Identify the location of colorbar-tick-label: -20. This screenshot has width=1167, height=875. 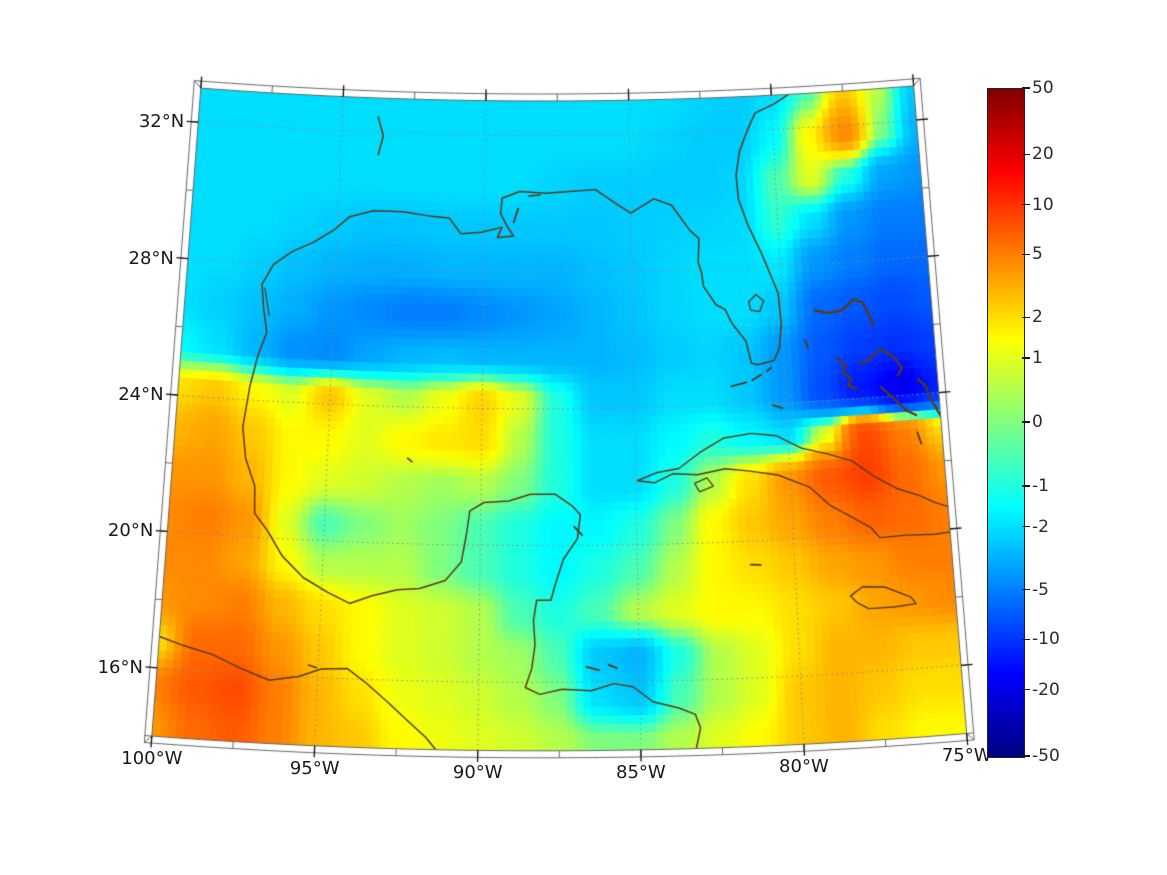
(1046, 689).